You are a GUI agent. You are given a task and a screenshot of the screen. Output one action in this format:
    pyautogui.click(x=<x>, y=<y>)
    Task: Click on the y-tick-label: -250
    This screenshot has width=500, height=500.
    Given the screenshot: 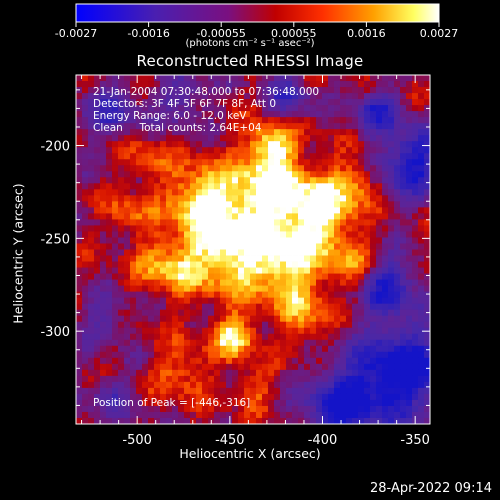 What is the action you would take?
    pyautogui.click(x=55, y=239)
    